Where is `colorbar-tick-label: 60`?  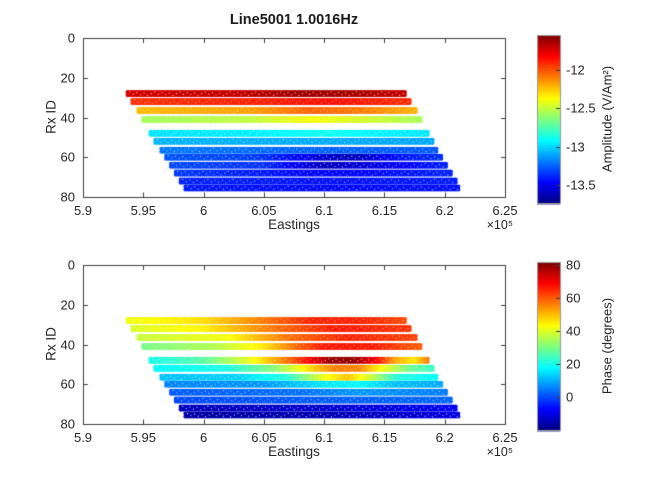 colorbar-tick-label: 60 is located at coordinates (573, 298).